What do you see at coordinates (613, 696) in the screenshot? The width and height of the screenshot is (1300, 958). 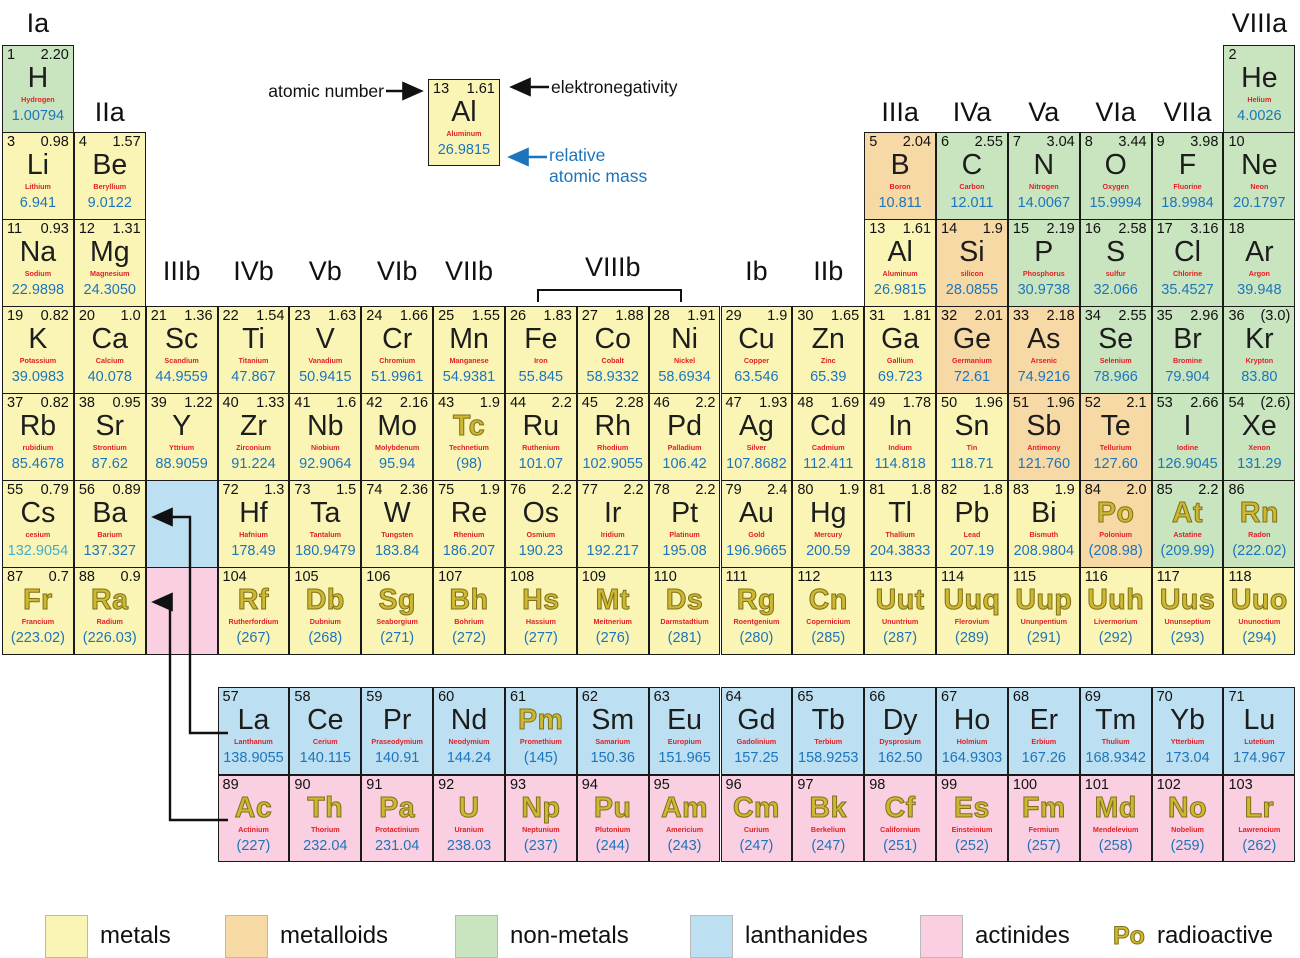 I see `cell-header-row: 62` at bounding box center [613, 696].